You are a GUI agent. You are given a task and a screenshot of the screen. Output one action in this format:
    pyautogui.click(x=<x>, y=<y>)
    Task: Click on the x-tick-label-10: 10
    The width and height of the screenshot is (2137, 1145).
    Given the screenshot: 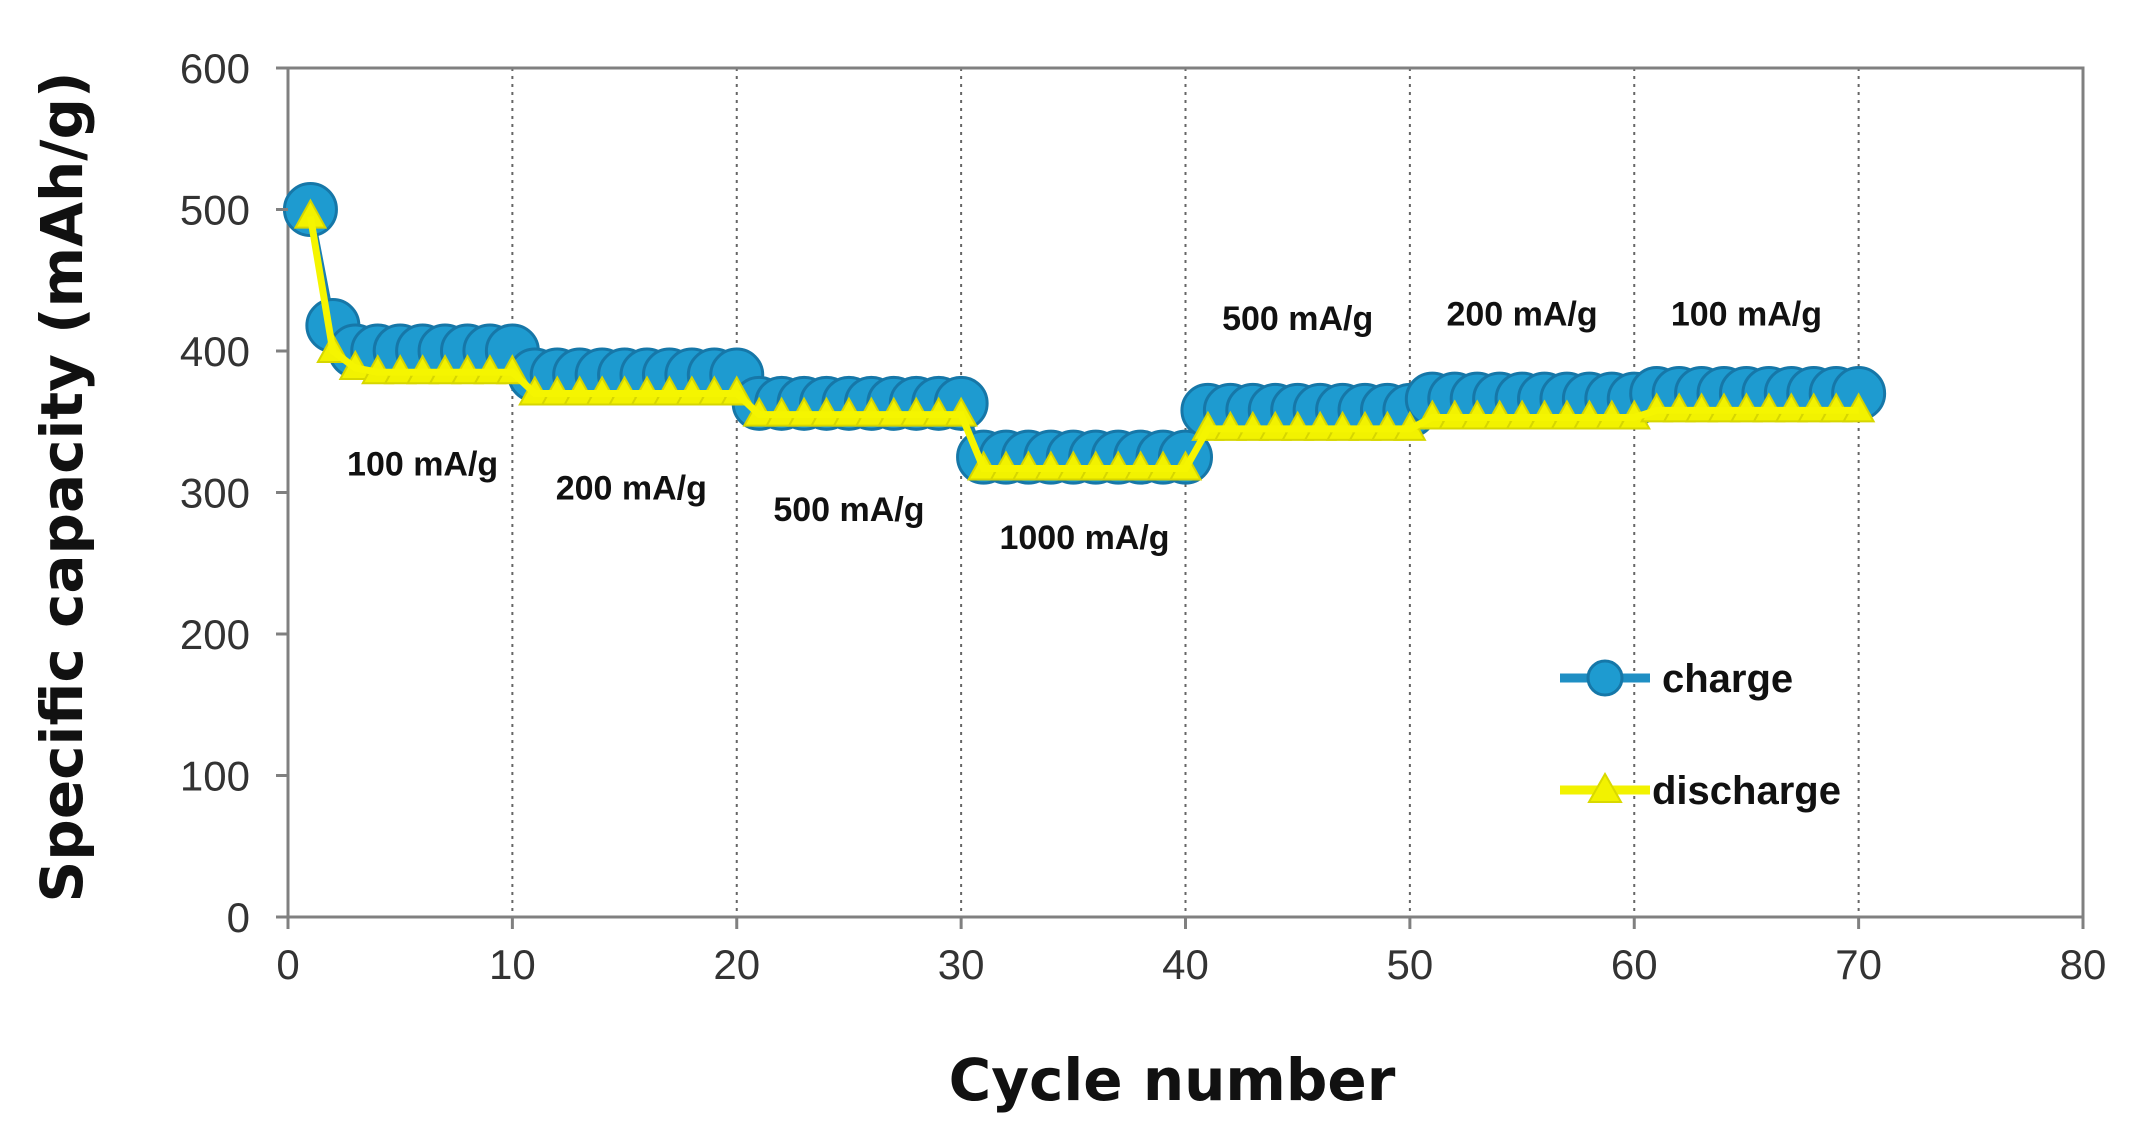 What is the action you would take?
    pyautogui.click(x=512, y=964)
    